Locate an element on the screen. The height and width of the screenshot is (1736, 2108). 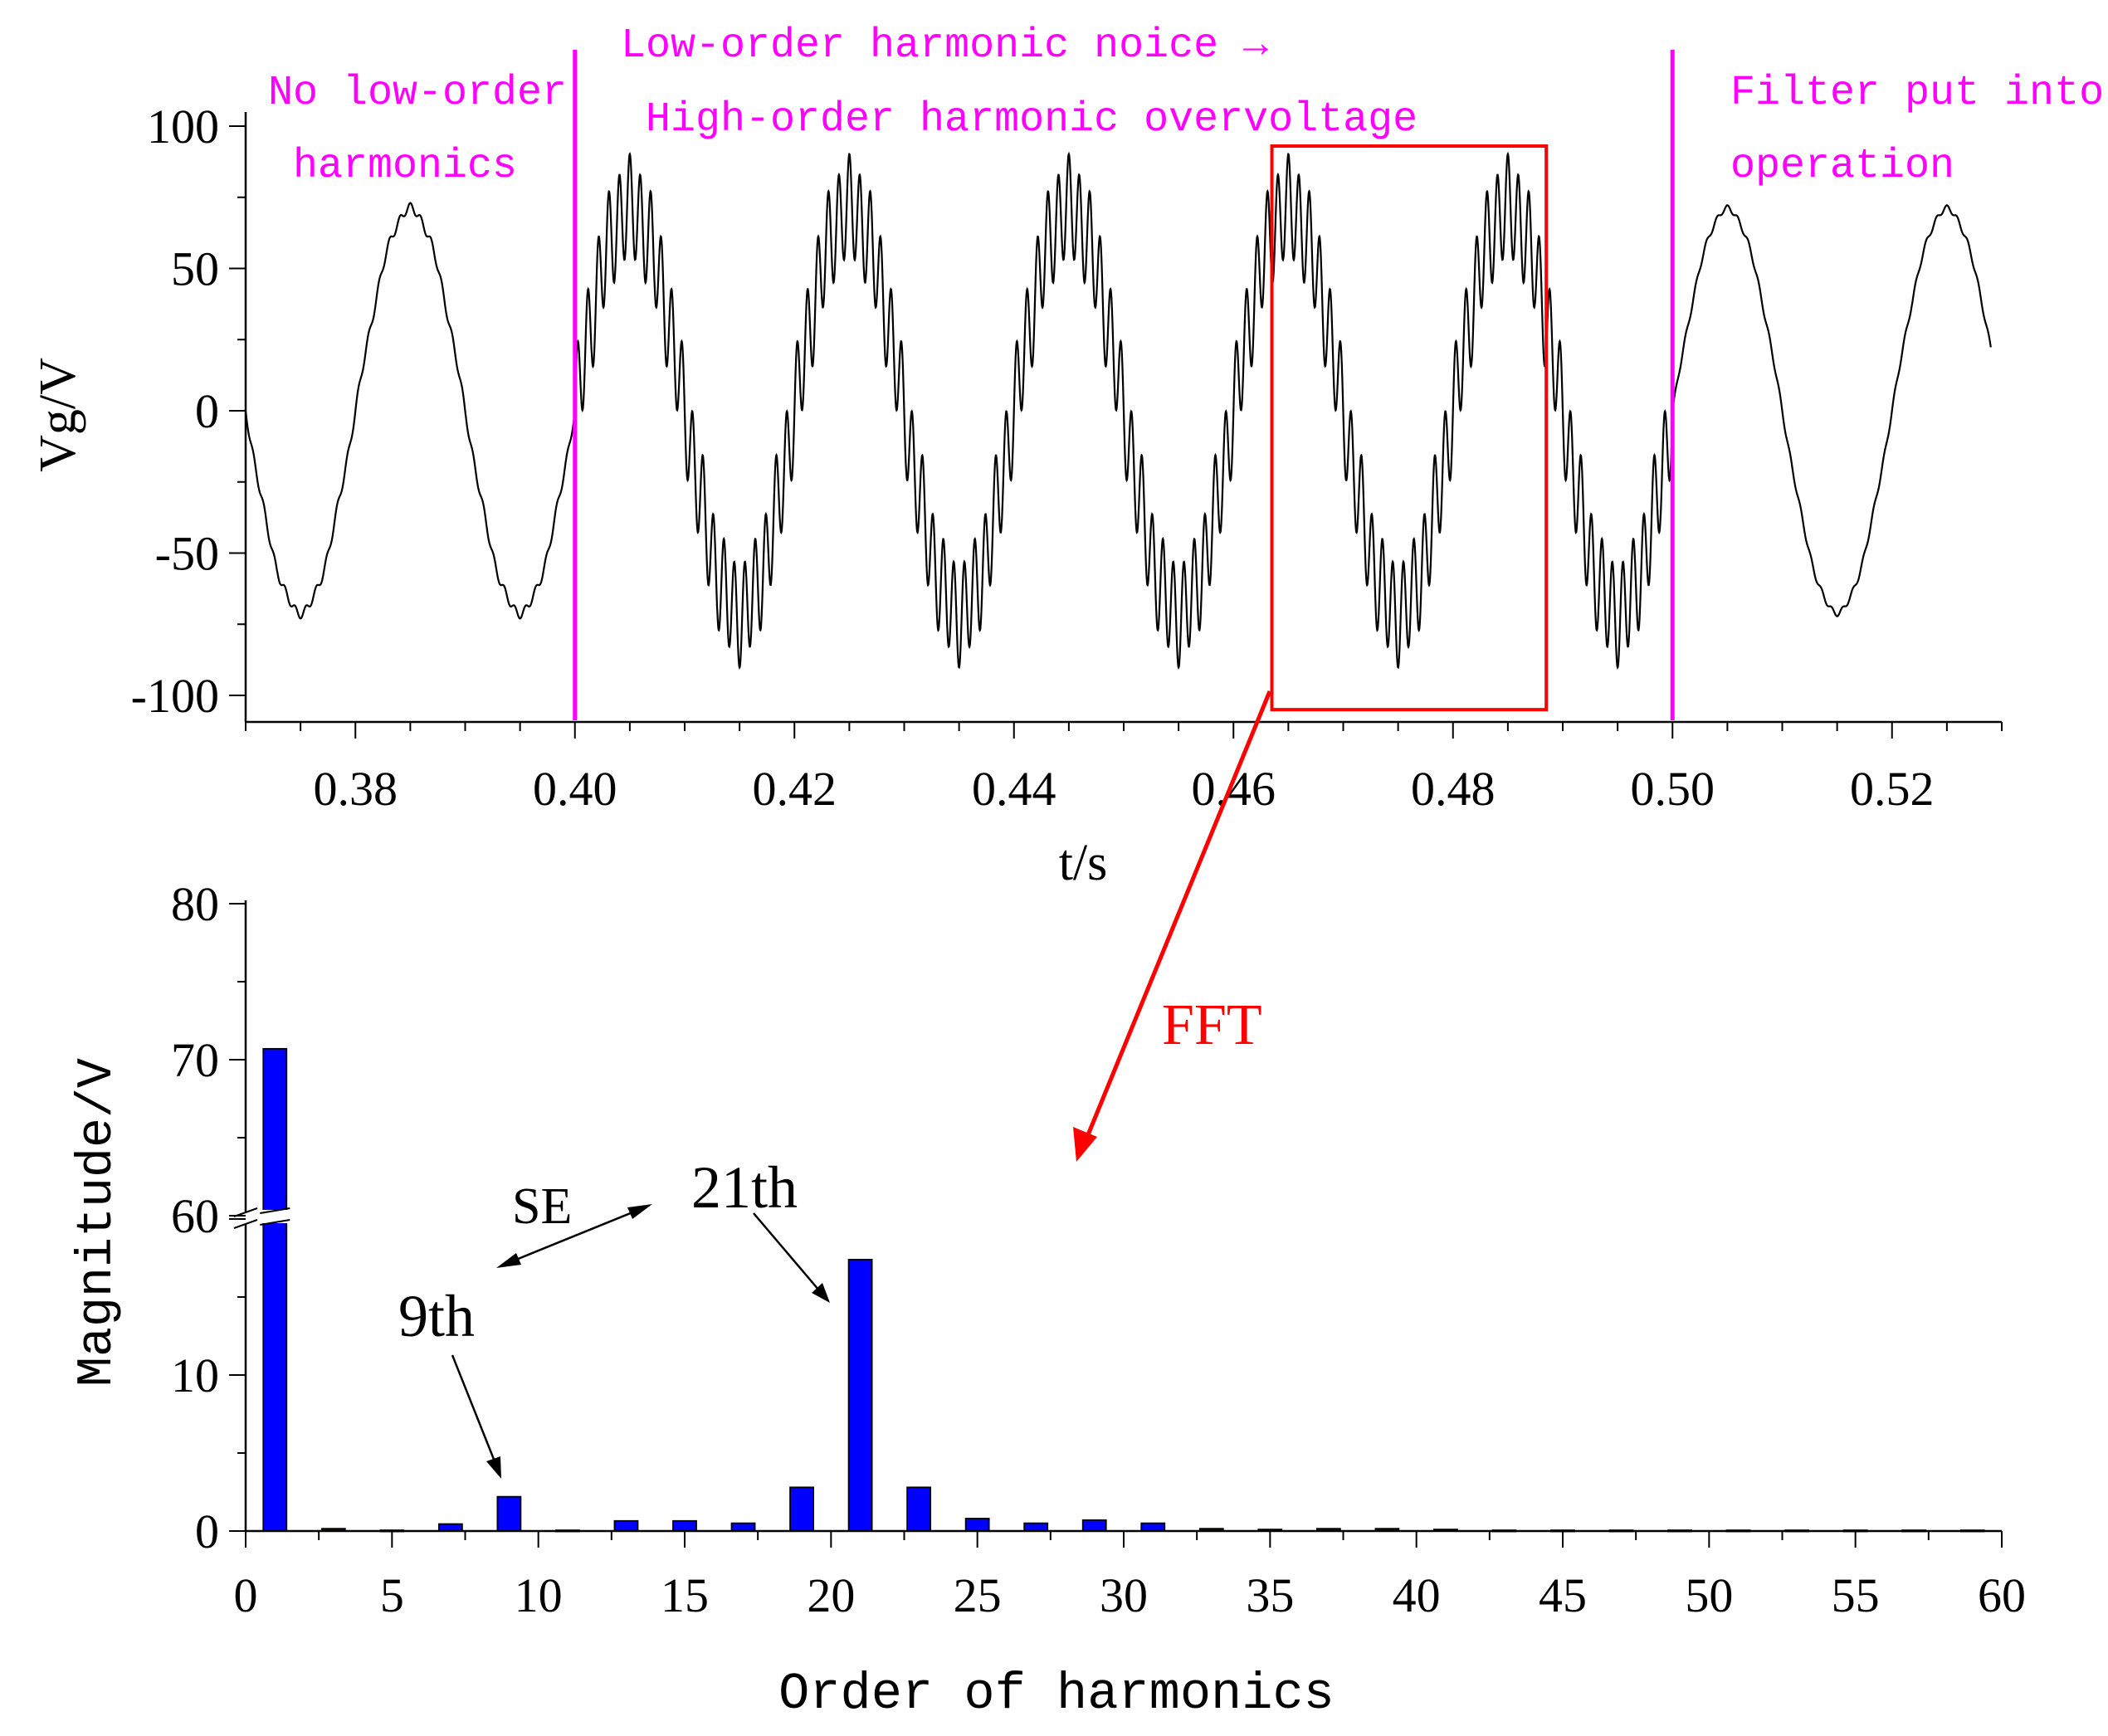
bottom-y-tick-label: 70 is located at coordinates (195, 1060).